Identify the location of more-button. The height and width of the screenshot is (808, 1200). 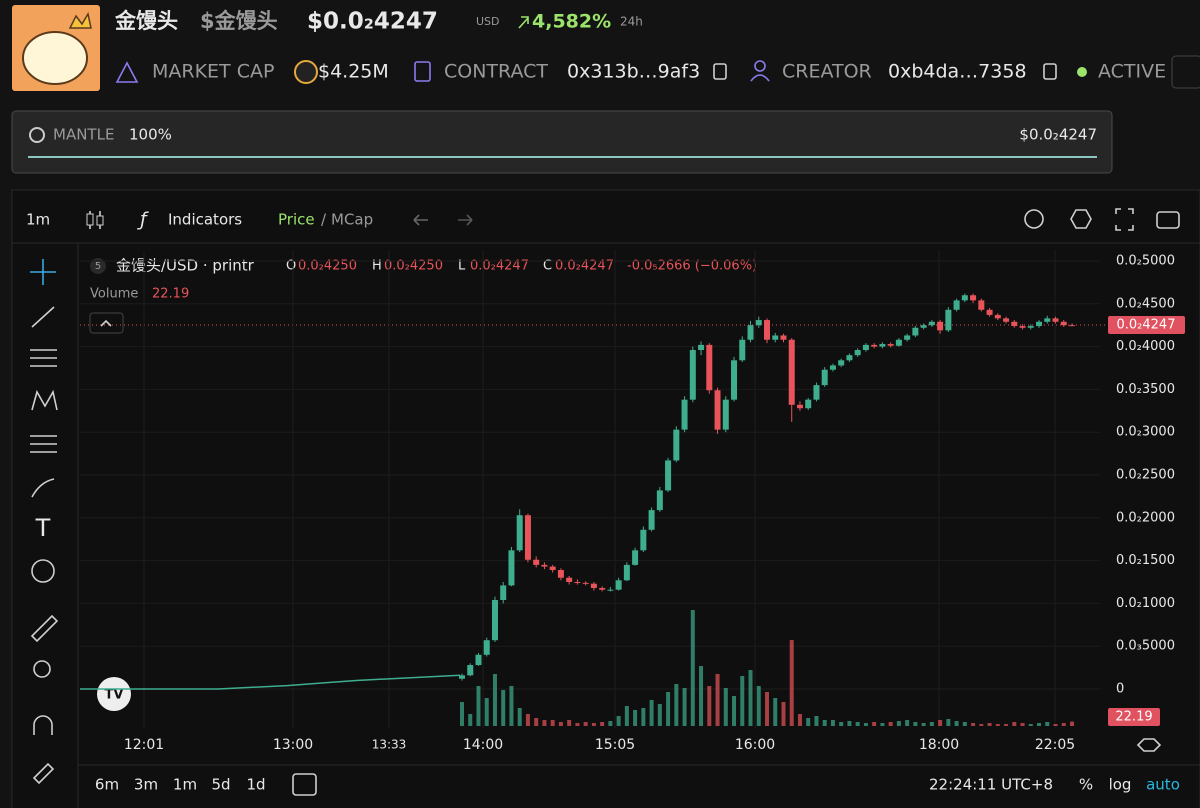
(1185, 72).